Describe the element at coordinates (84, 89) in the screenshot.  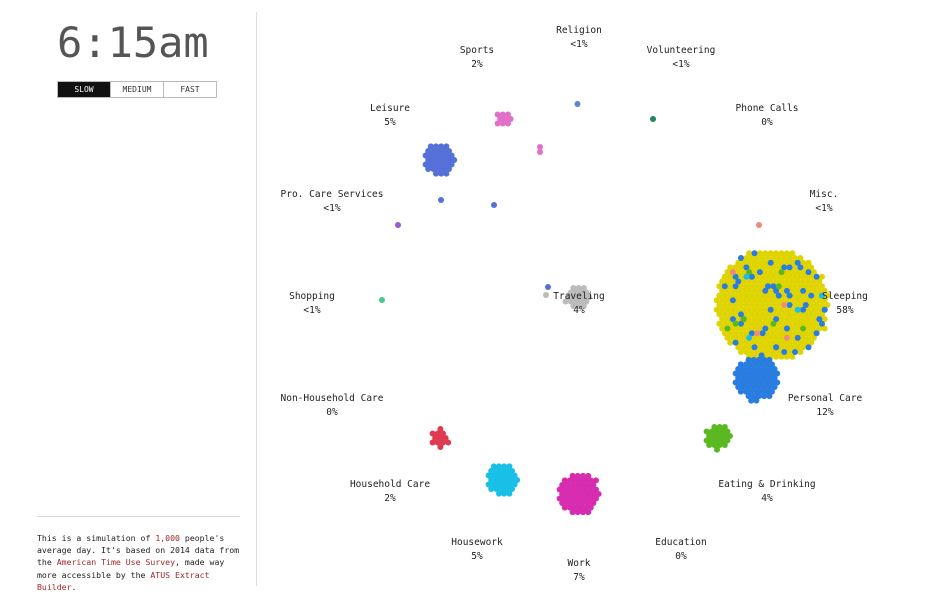
I see `speed-slow-button: SLOW` at that location.